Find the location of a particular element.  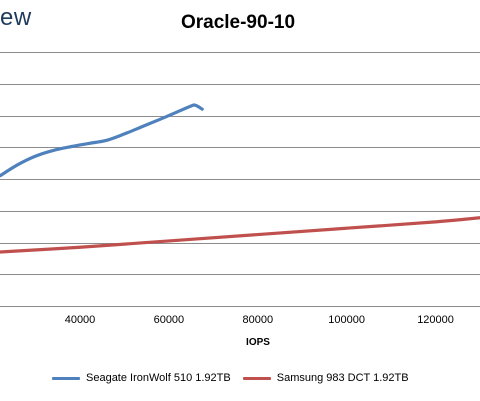

chart-title-text: Oracle-90-10 is located at coordinates (238, 22).